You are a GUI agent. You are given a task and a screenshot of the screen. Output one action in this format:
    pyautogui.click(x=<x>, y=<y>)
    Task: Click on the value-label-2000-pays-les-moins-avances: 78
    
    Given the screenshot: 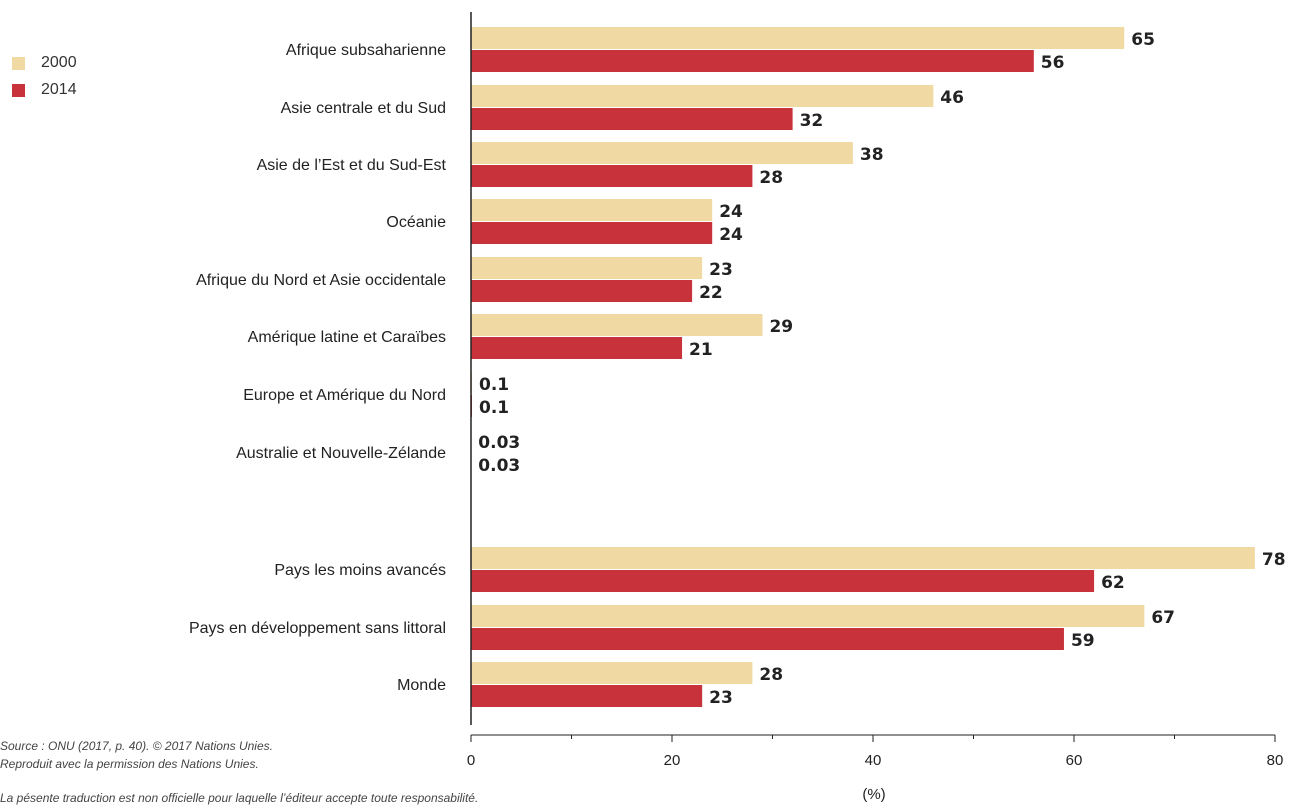 What is the action you would take?
    pyautogui.click(x=1274, y=560)
    